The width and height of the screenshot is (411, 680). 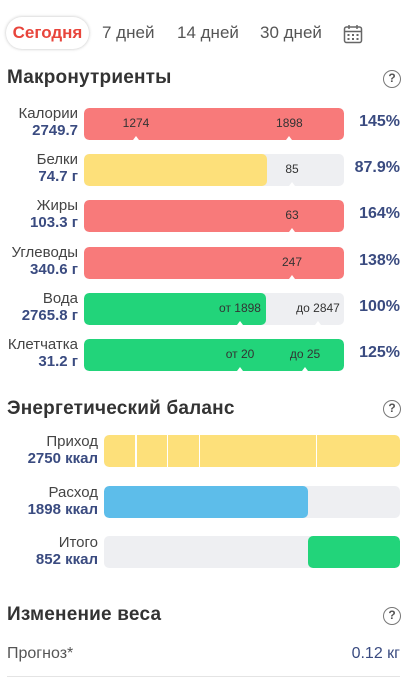 What do you see at coordinates (379, 352) in the screenshot?
I see `macro-percent: 125%` at bounding box center [379, 352].